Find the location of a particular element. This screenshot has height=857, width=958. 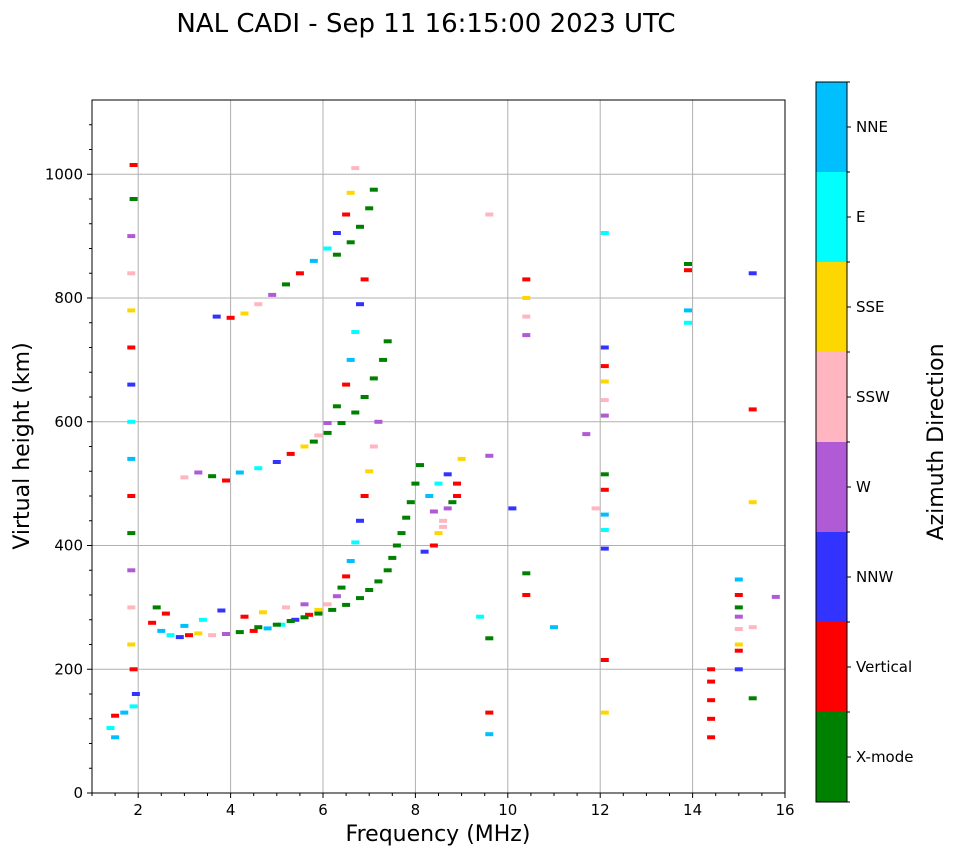

y-tick-label: 400 is located at coordinates (68, 546).